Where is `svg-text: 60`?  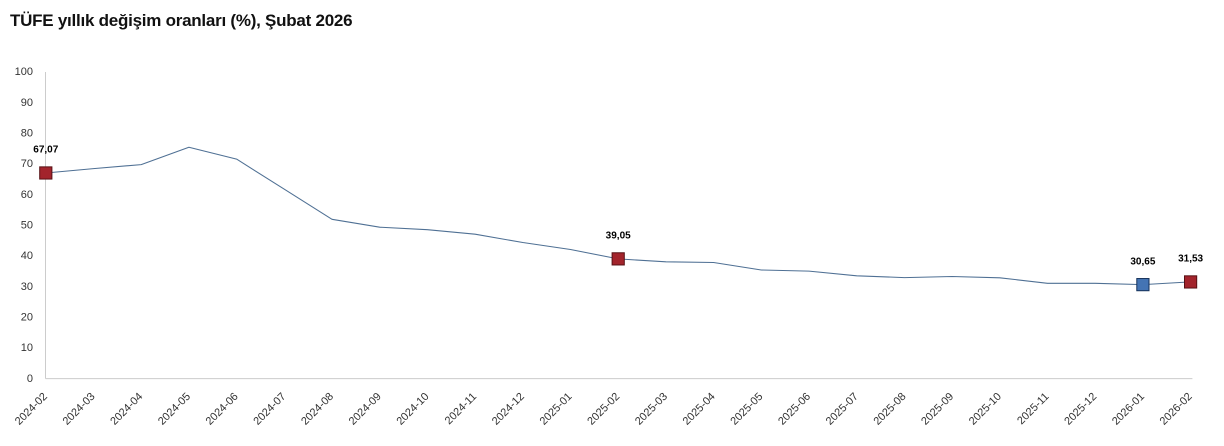
svg-text: 60 is located at coordinates (27, 195).